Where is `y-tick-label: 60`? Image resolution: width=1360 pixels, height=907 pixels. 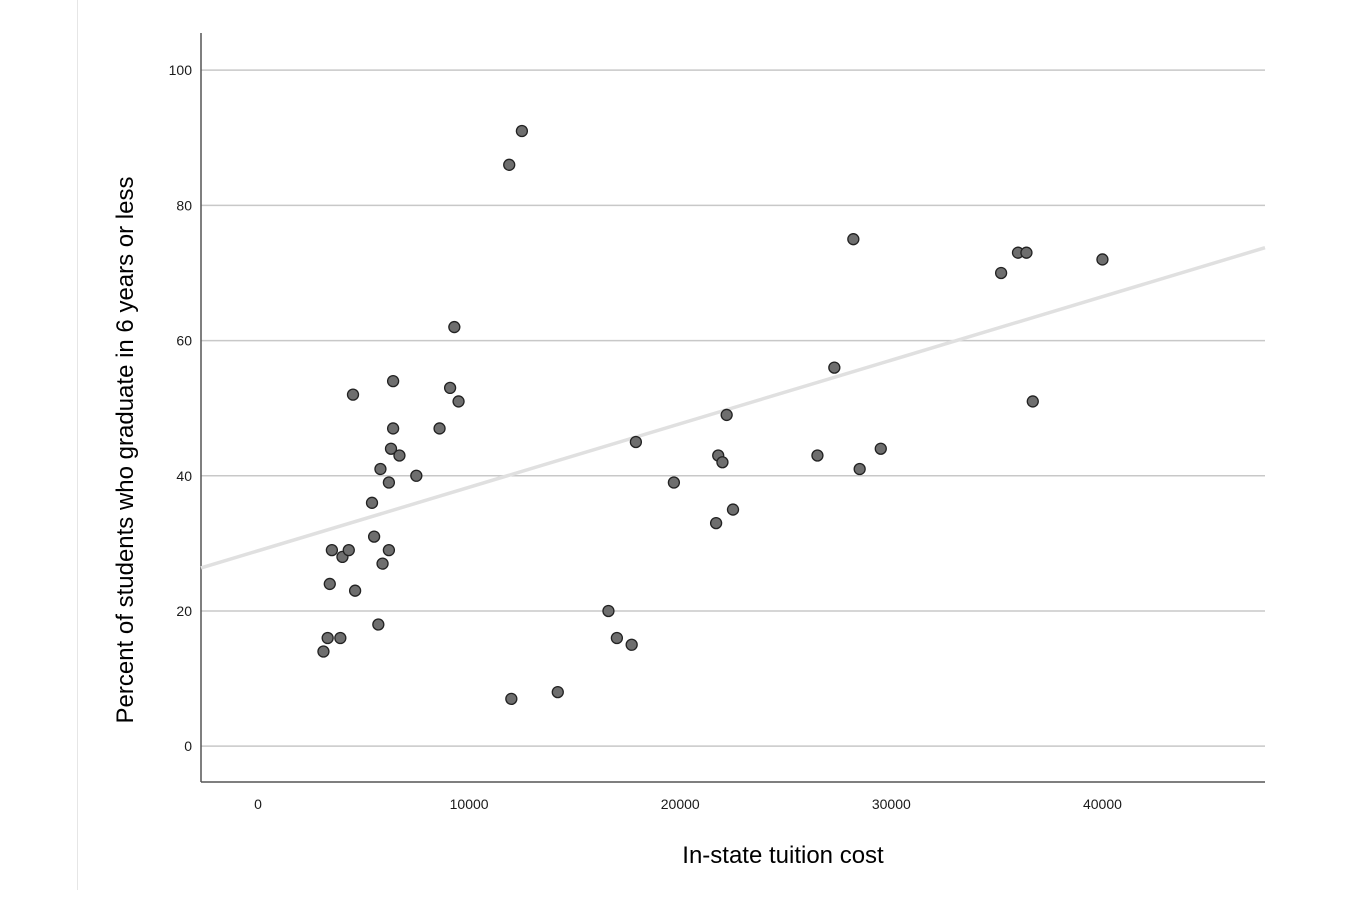 y-tick-label: 60 is located at coordinates (184, 341).